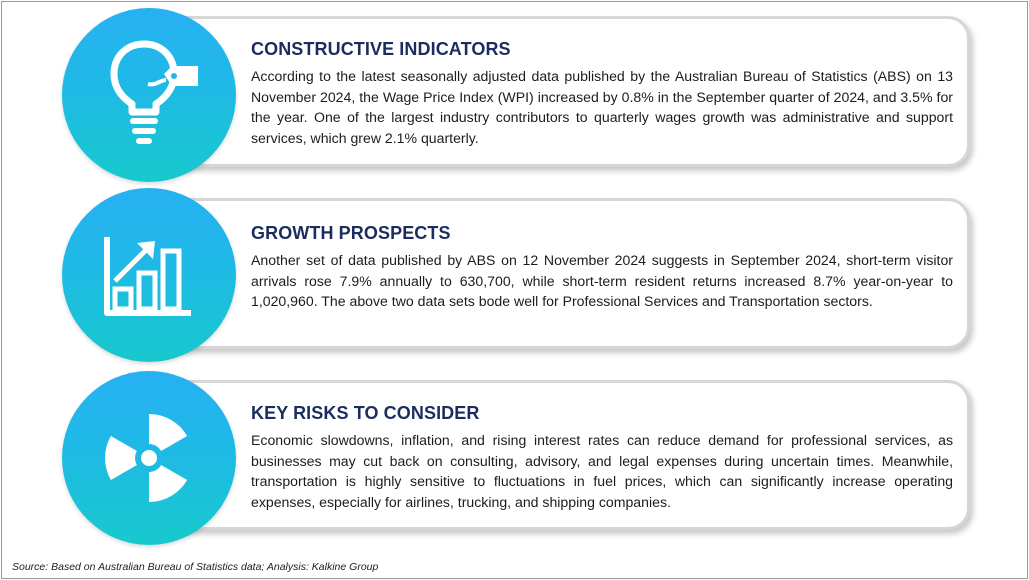  Describe the element at coordinates (365, 413) in the screenshot. I see `section-title: KEY RISKS TO CONSIDER` at that location.